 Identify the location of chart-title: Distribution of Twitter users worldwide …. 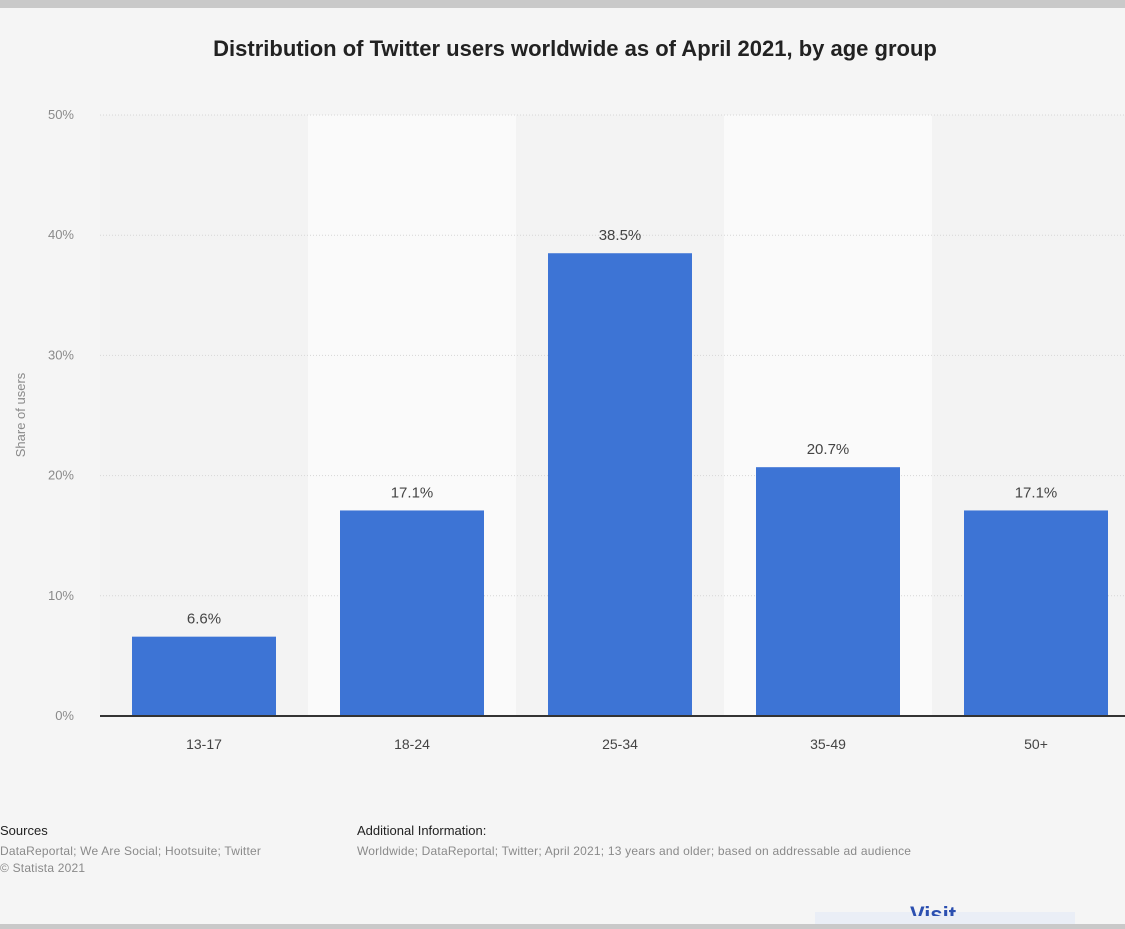
(575, 48).